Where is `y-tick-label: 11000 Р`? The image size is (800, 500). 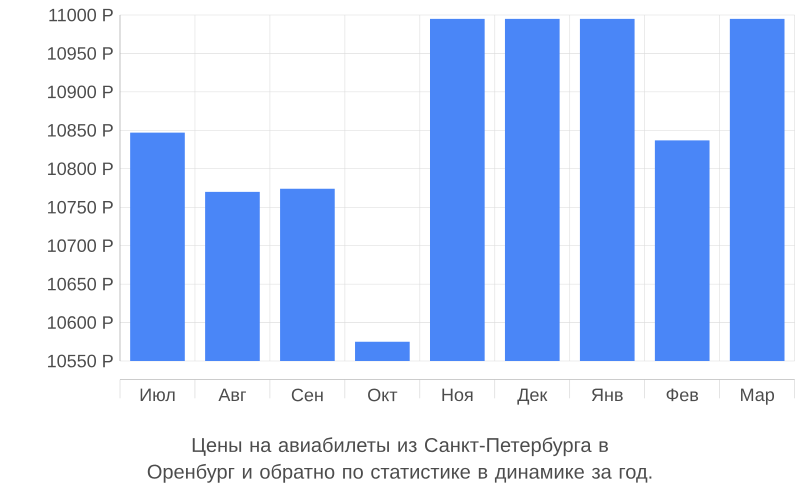 y-tick-label: 11000 Р is located at coordinates (81, 15).